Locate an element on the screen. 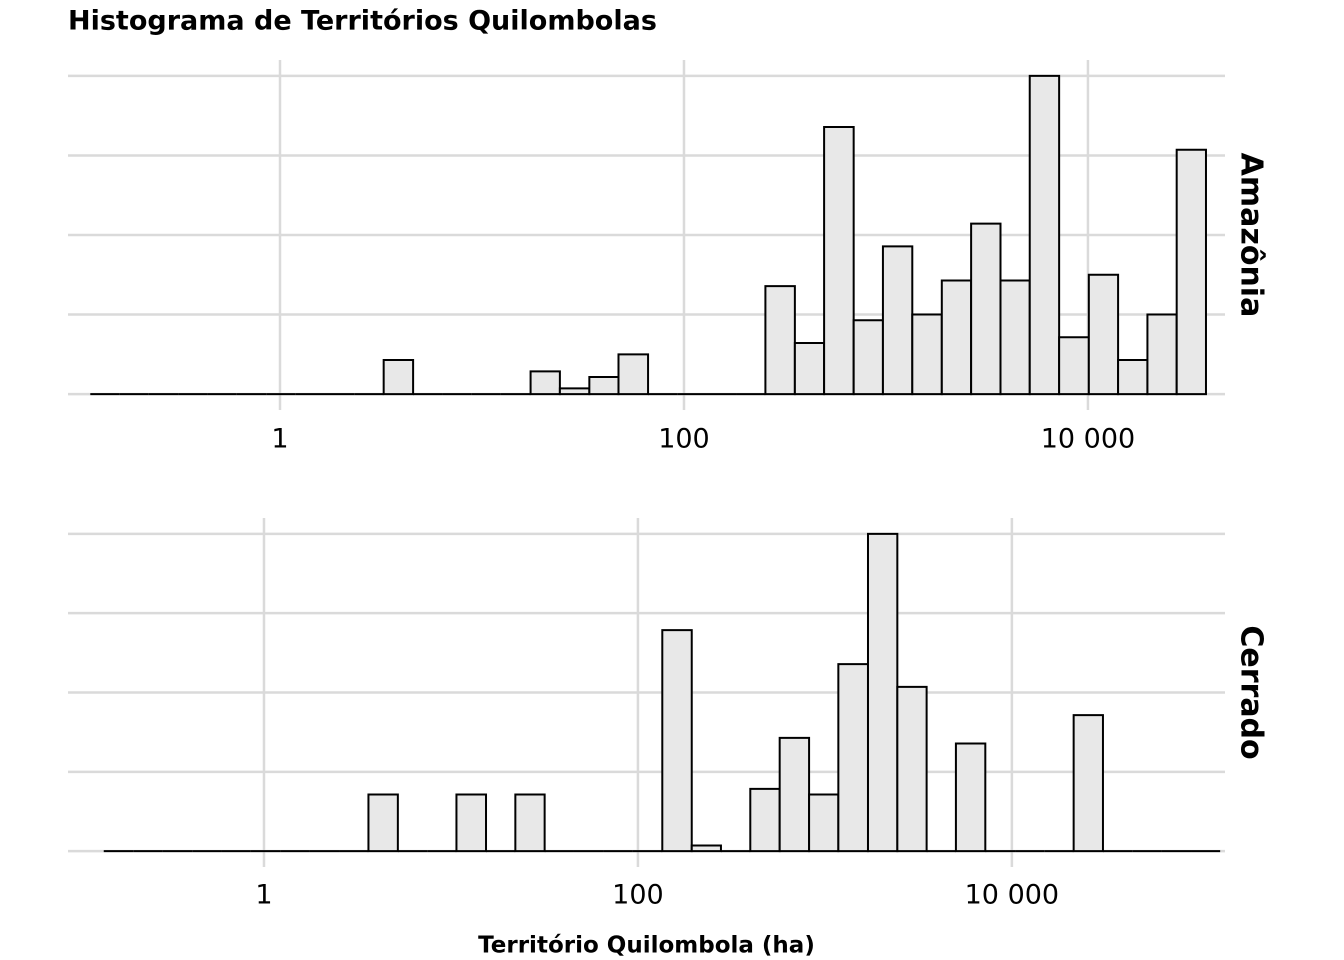  facet-label: Amazônia is located at coordinates (1251, 235).